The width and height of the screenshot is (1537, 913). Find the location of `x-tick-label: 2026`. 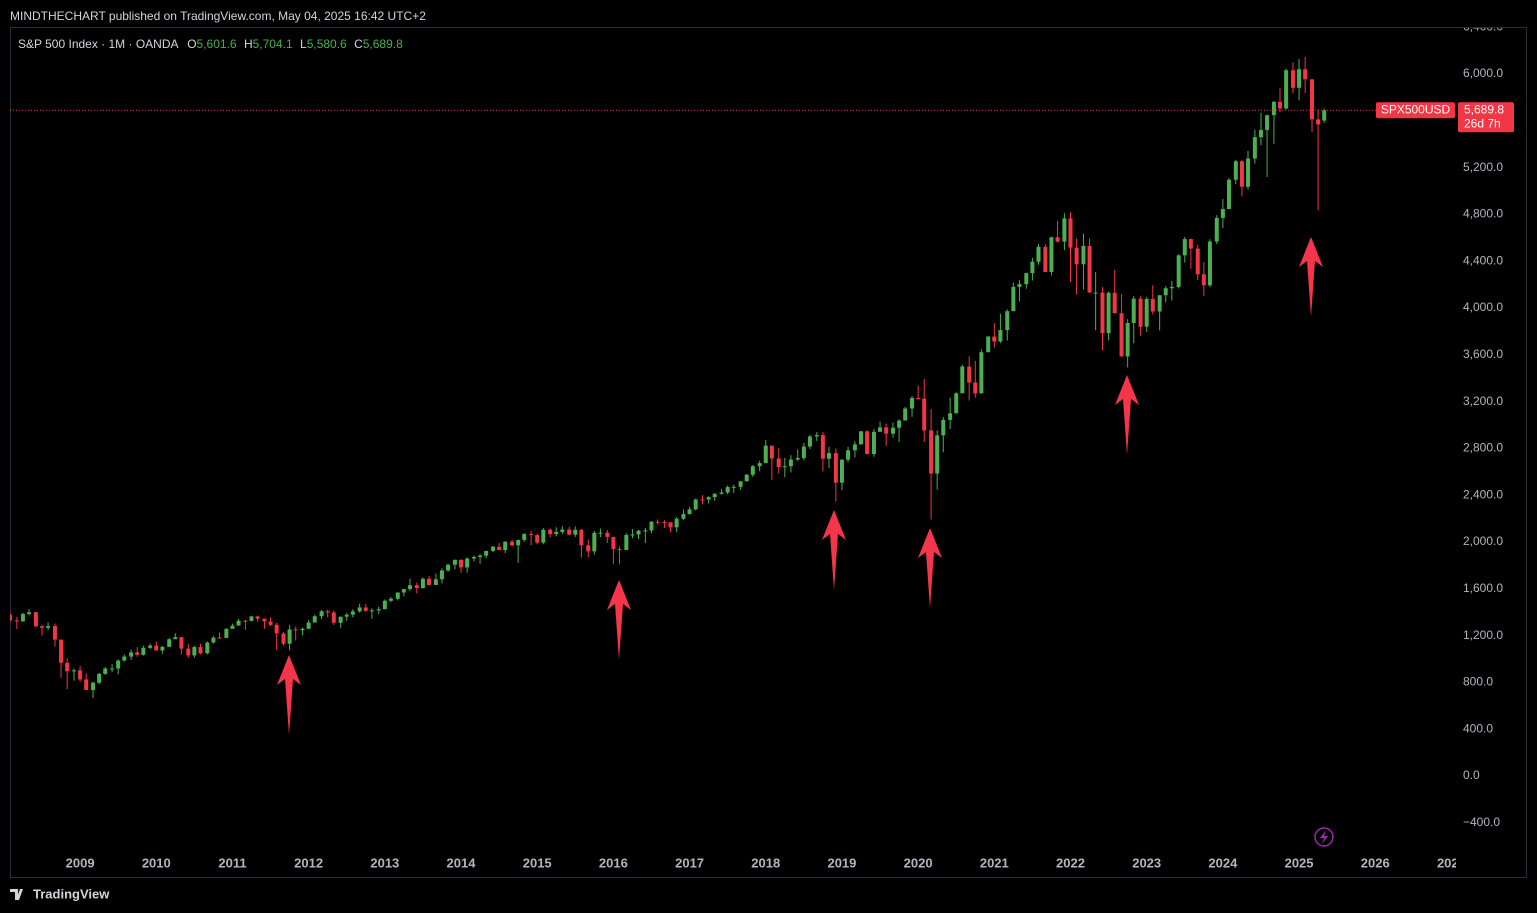

x-tick-label: 2026 is located at coordinates (1375, 862).